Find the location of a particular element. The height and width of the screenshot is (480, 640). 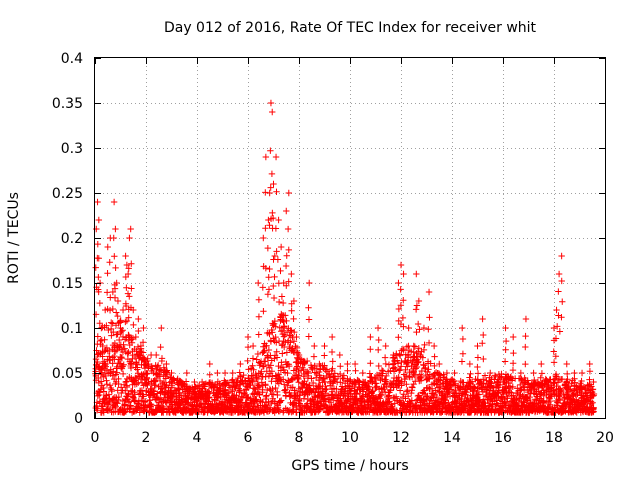

y-tick-label: 0.4 is located at coordinates (72, 59).